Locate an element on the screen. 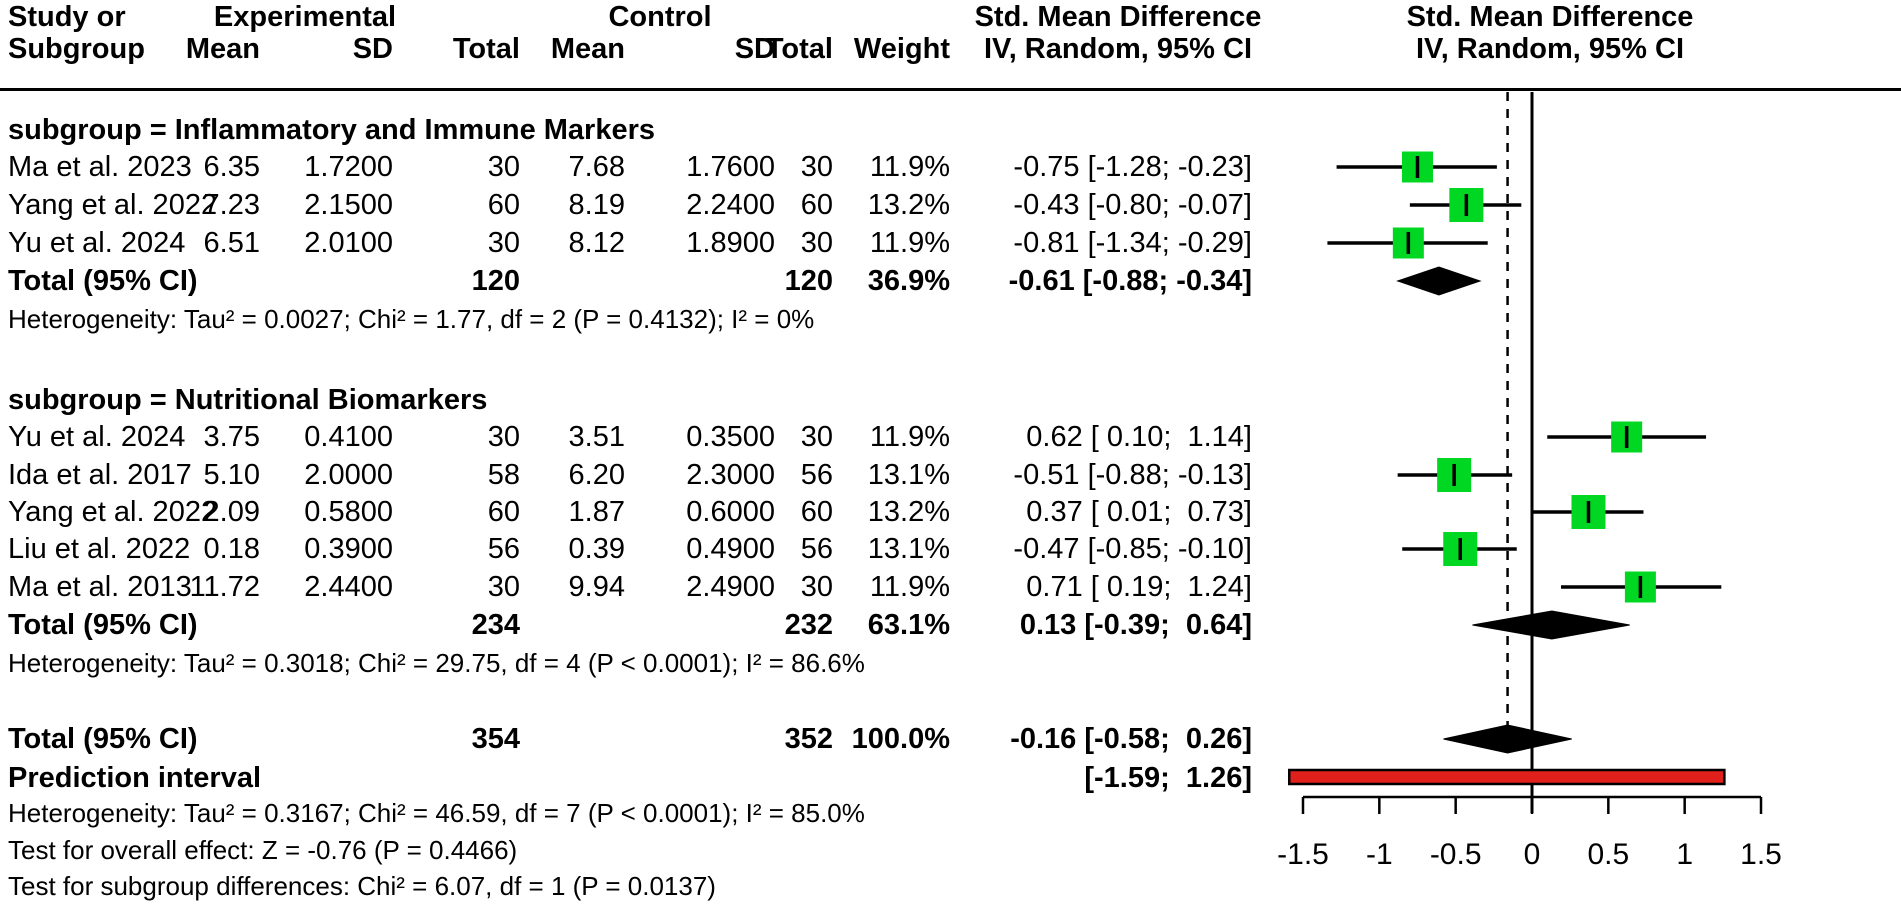  header-study-1: Study or is located at coordinates (67, 17).